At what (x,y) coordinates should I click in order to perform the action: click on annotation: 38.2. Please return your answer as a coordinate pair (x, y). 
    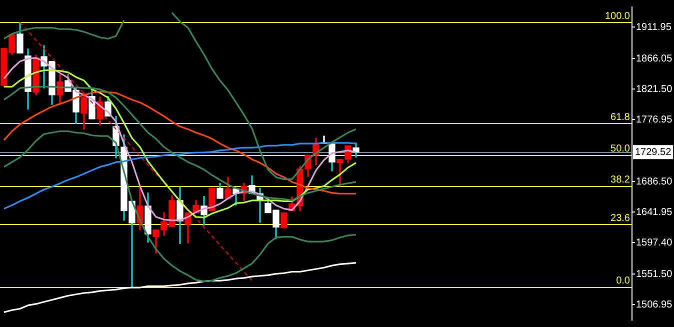
    Looking at the image, I should click on (620, 180).